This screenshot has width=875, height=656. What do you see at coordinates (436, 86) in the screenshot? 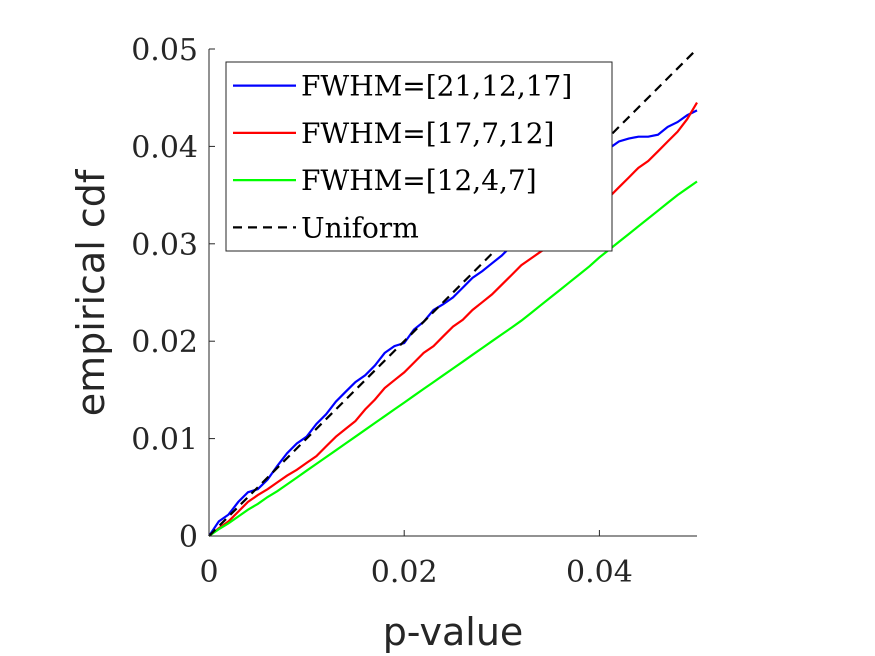
I see `legend-label: FWHM=[21,12,17]` at bounding box center [436, 86].